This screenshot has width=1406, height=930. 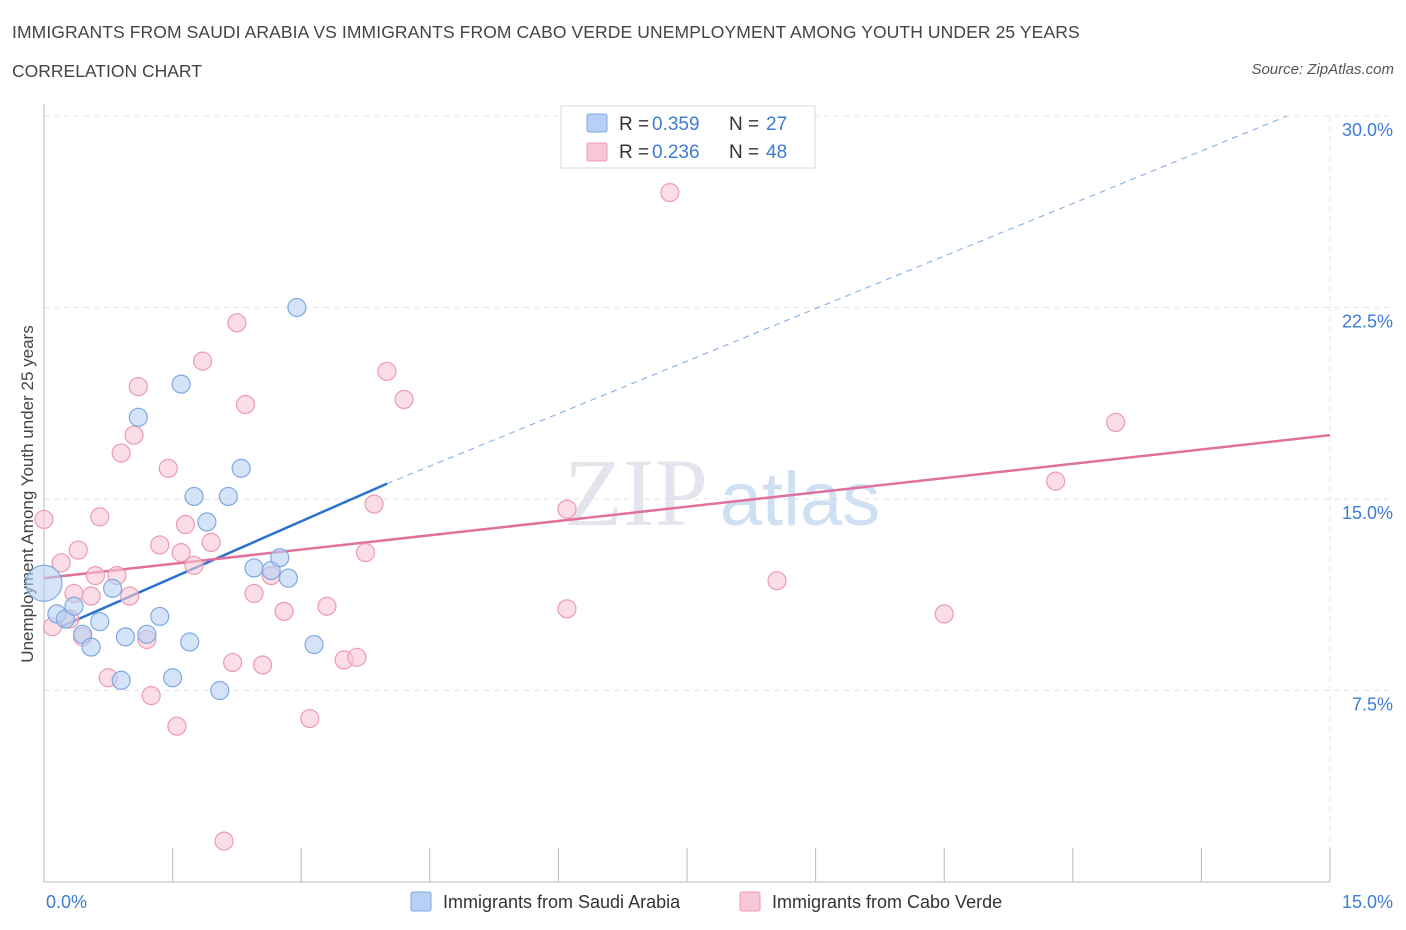 I want to click on legend-swatch-cabo, so click(x=750, y=901).